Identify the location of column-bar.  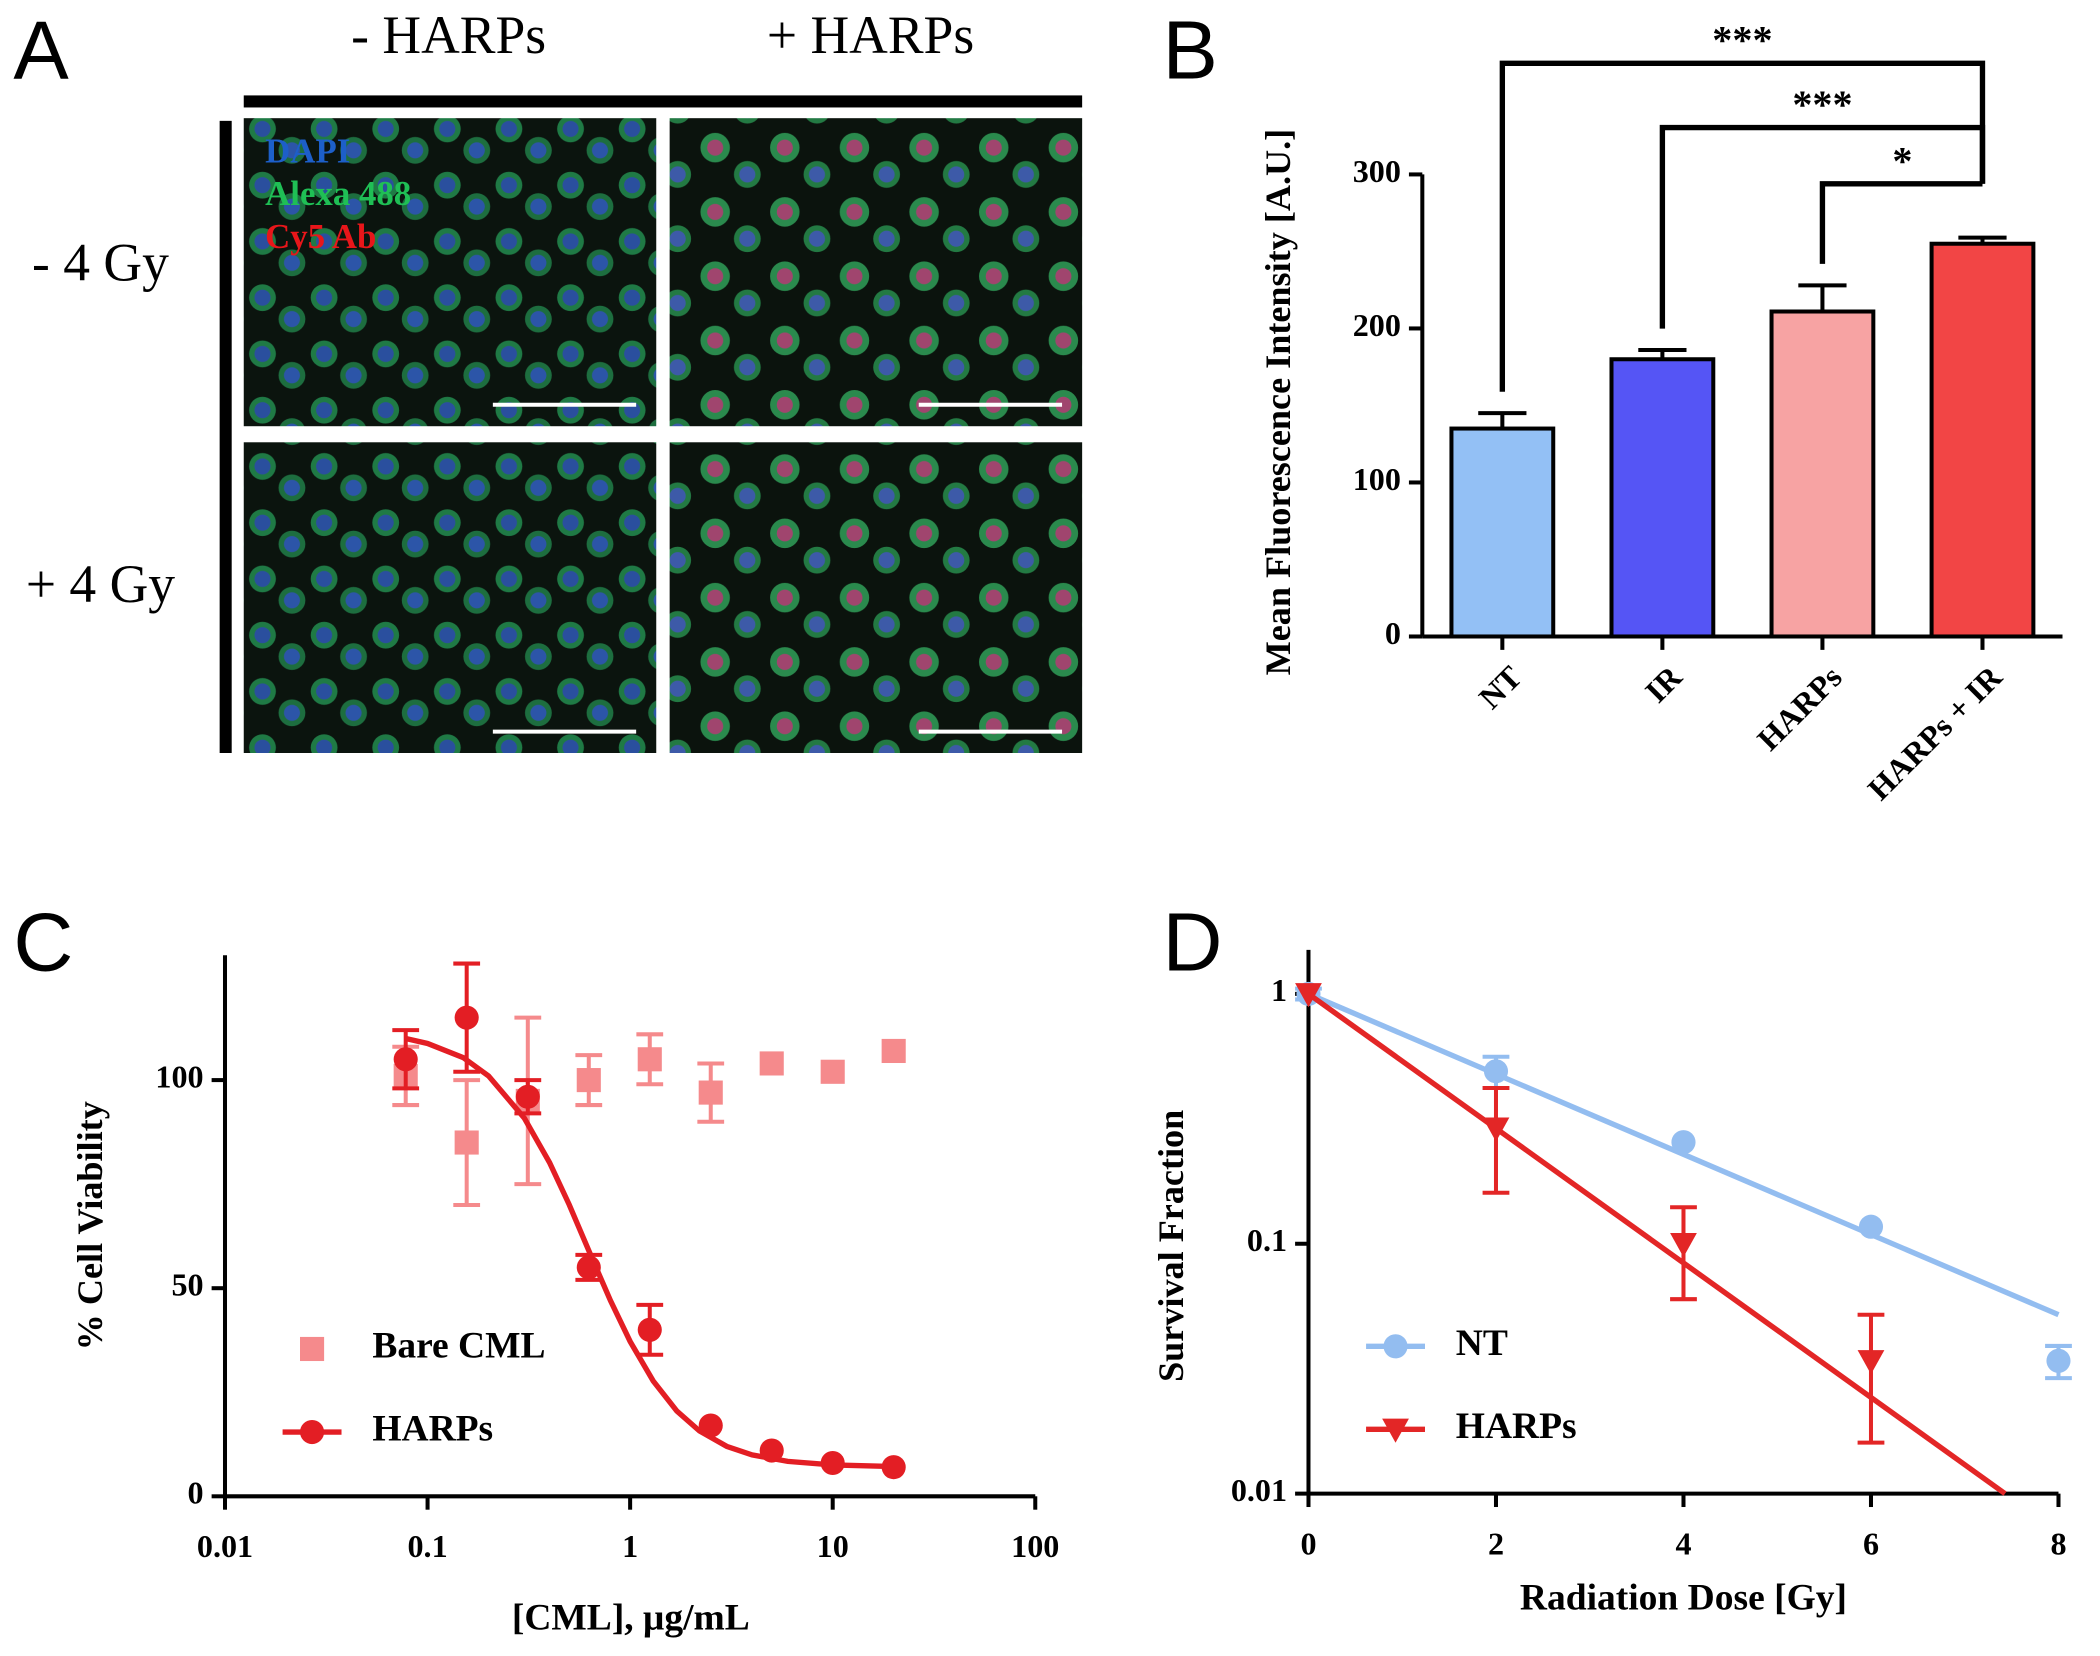
(663, 101).